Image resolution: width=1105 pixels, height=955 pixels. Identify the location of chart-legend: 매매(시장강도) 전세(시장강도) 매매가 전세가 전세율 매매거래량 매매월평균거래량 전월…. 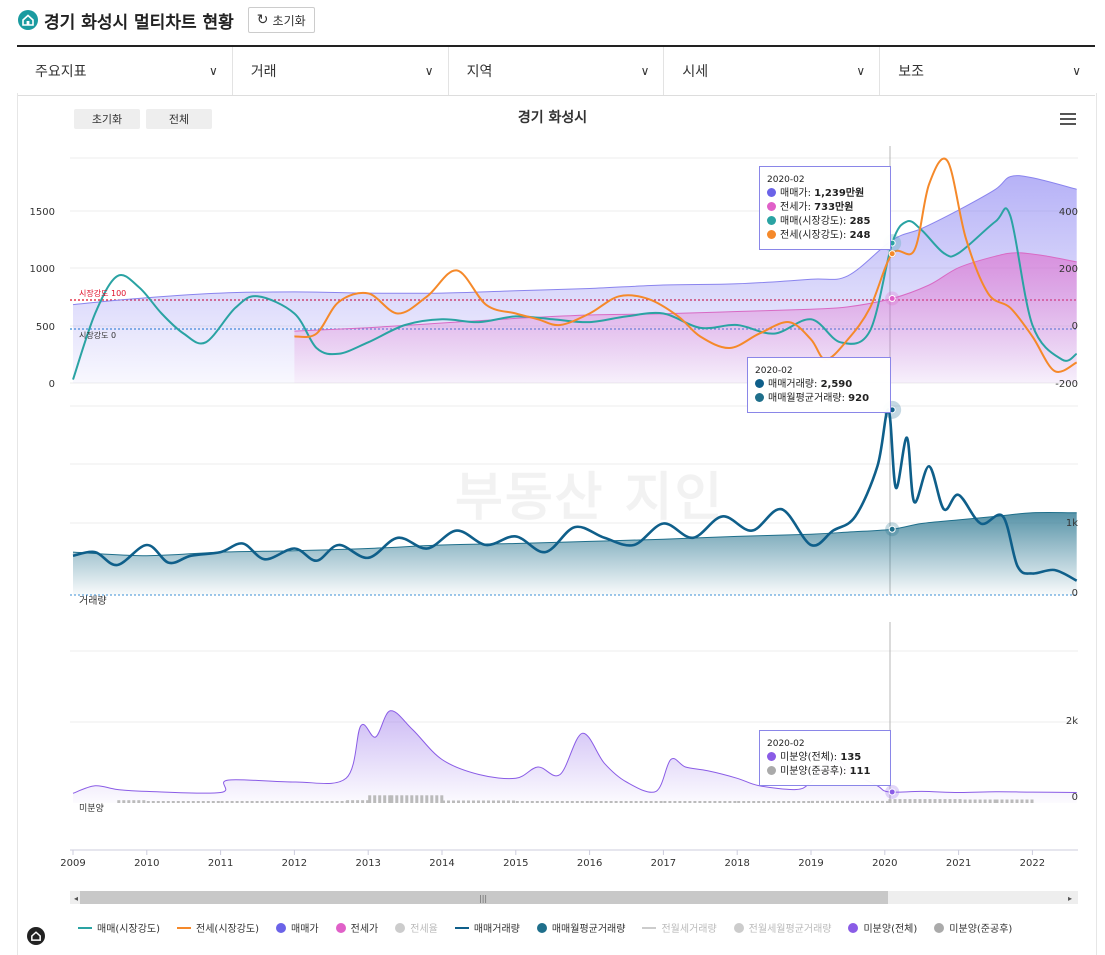
(553, 927).